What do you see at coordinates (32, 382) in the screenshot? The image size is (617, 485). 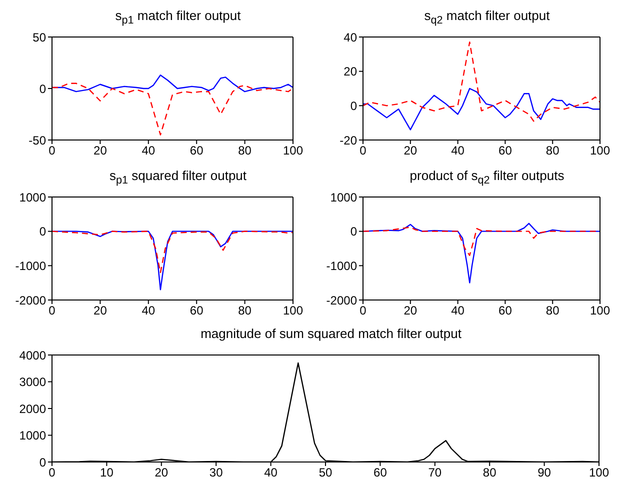 I see `y-tick-label: 3000` at bounding box center [32, 382].